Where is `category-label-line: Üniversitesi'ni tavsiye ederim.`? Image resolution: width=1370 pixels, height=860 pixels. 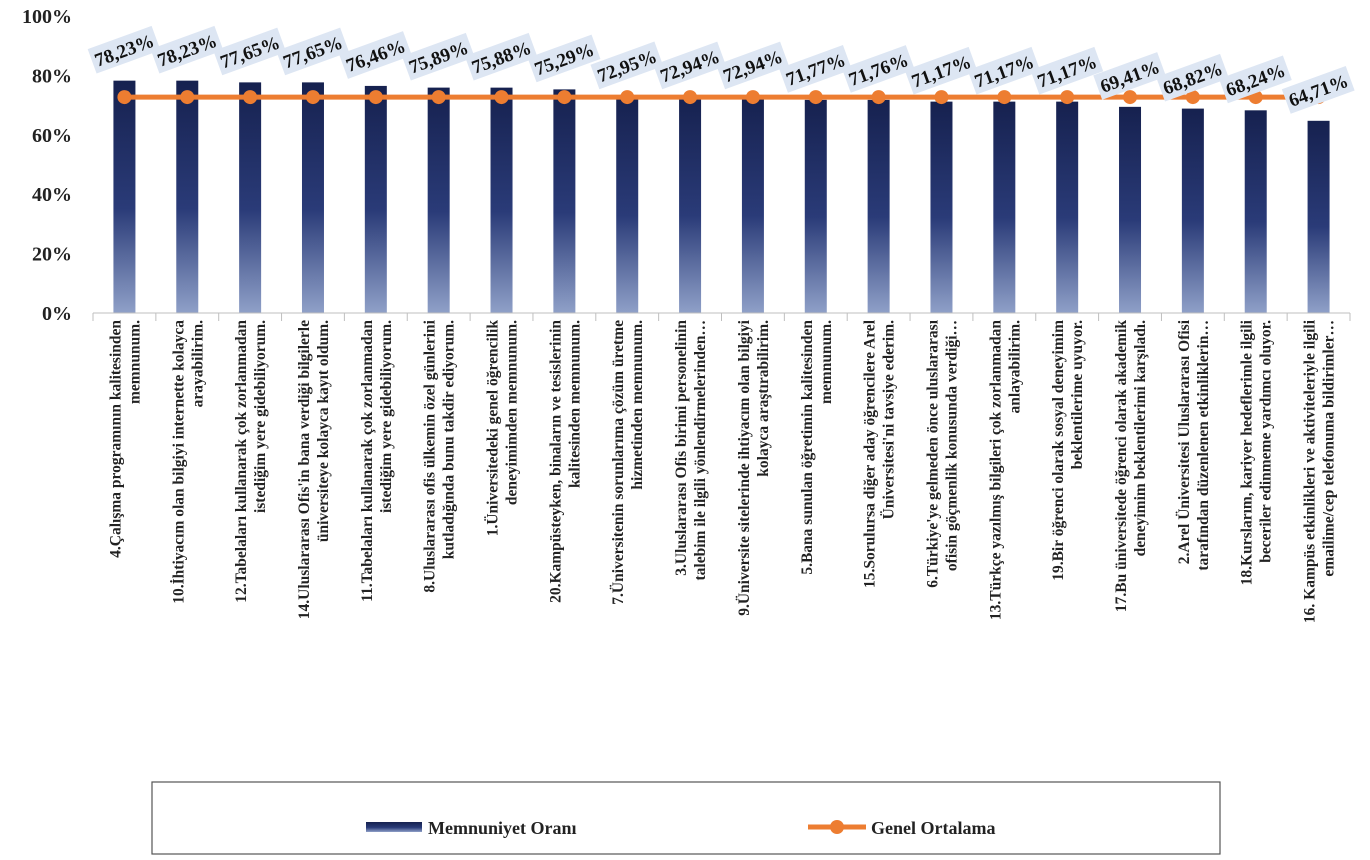 category-label-line: Üniversitesi'ni tavsiye ederim. is located at coordinates (889, 419).